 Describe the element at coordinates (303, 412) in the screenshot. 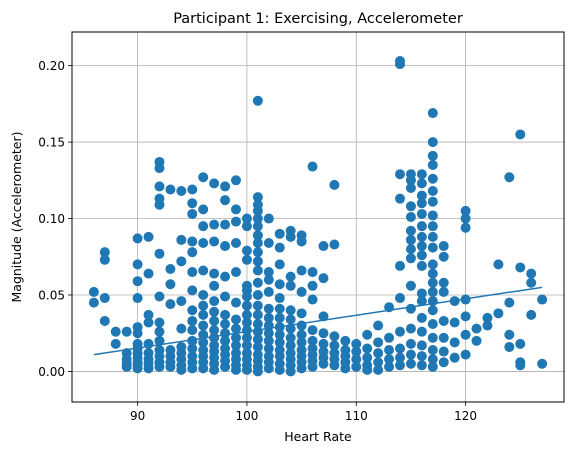

I see `x-axis: 90 100 110 120` at that location.